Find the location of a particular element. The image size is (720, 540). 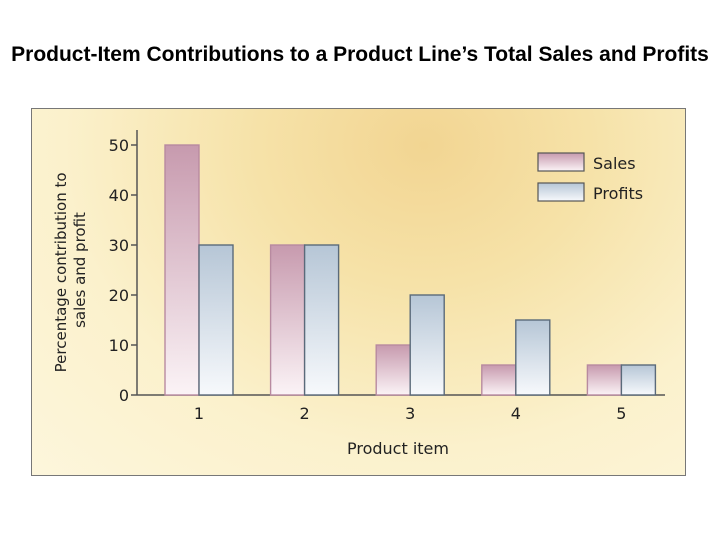

y-tick-label: 30 is located at coordinates (119, 245).